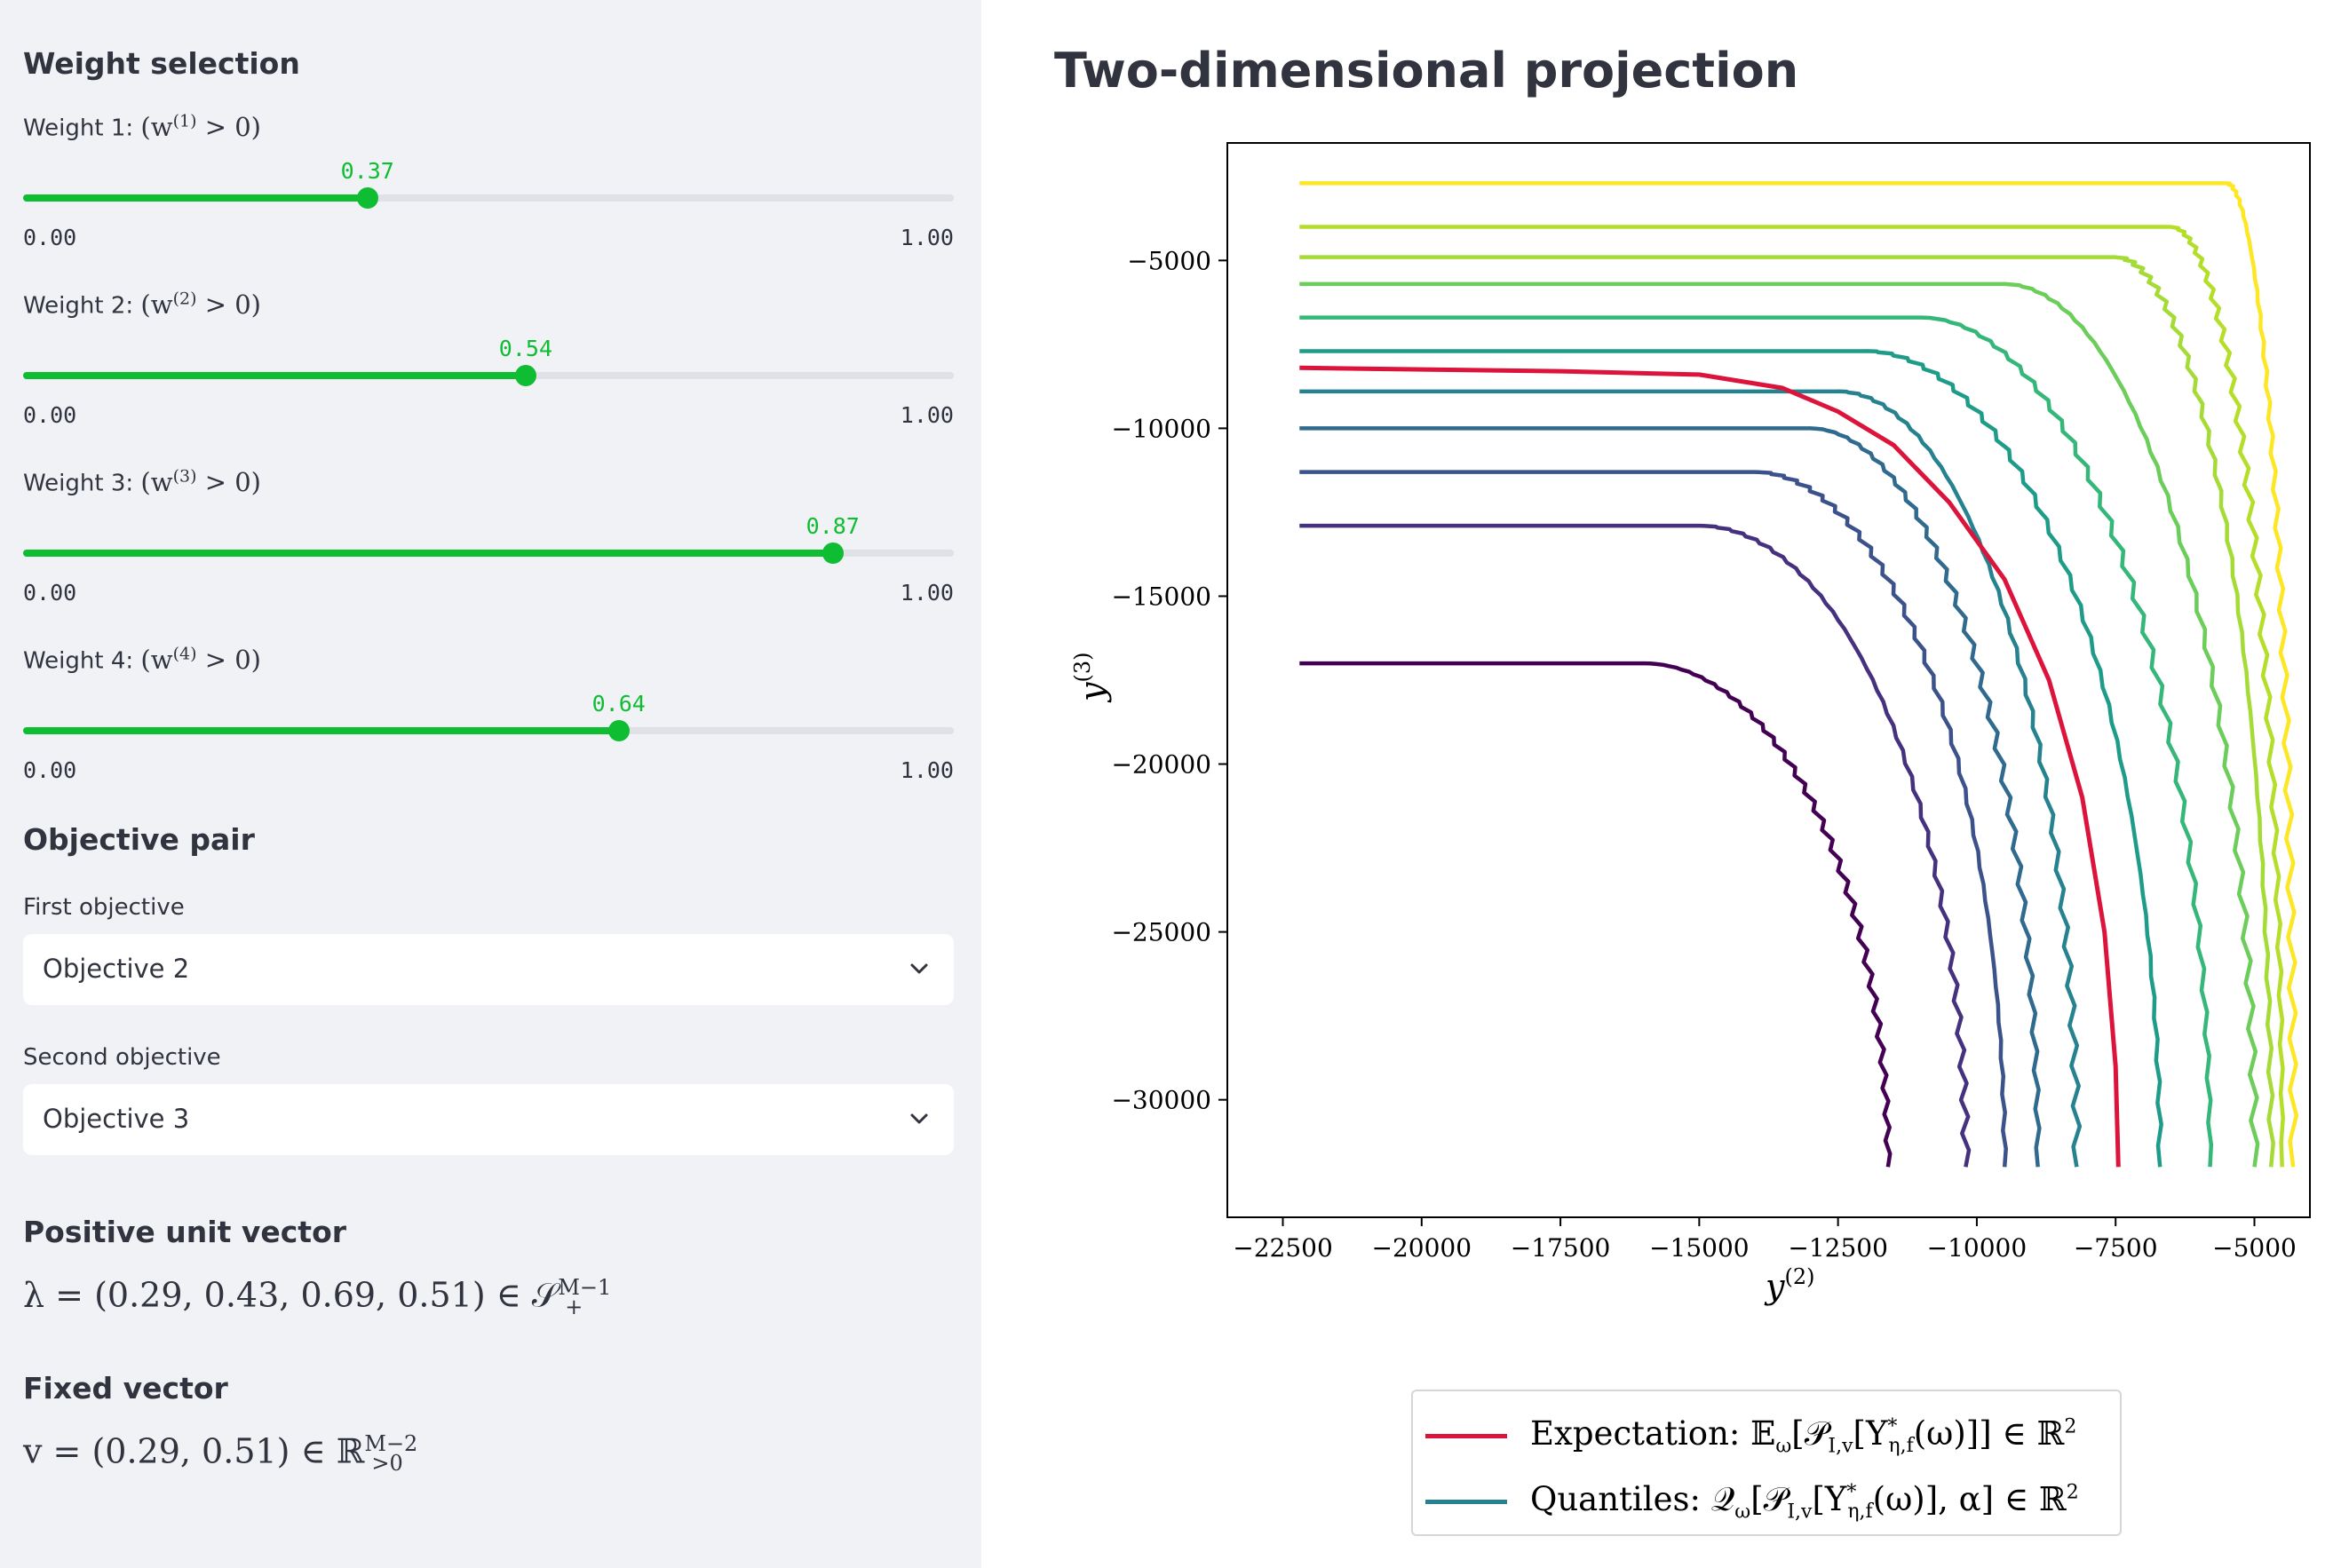  I want to click on y-tick-label: −5000, so click(1169, 260).